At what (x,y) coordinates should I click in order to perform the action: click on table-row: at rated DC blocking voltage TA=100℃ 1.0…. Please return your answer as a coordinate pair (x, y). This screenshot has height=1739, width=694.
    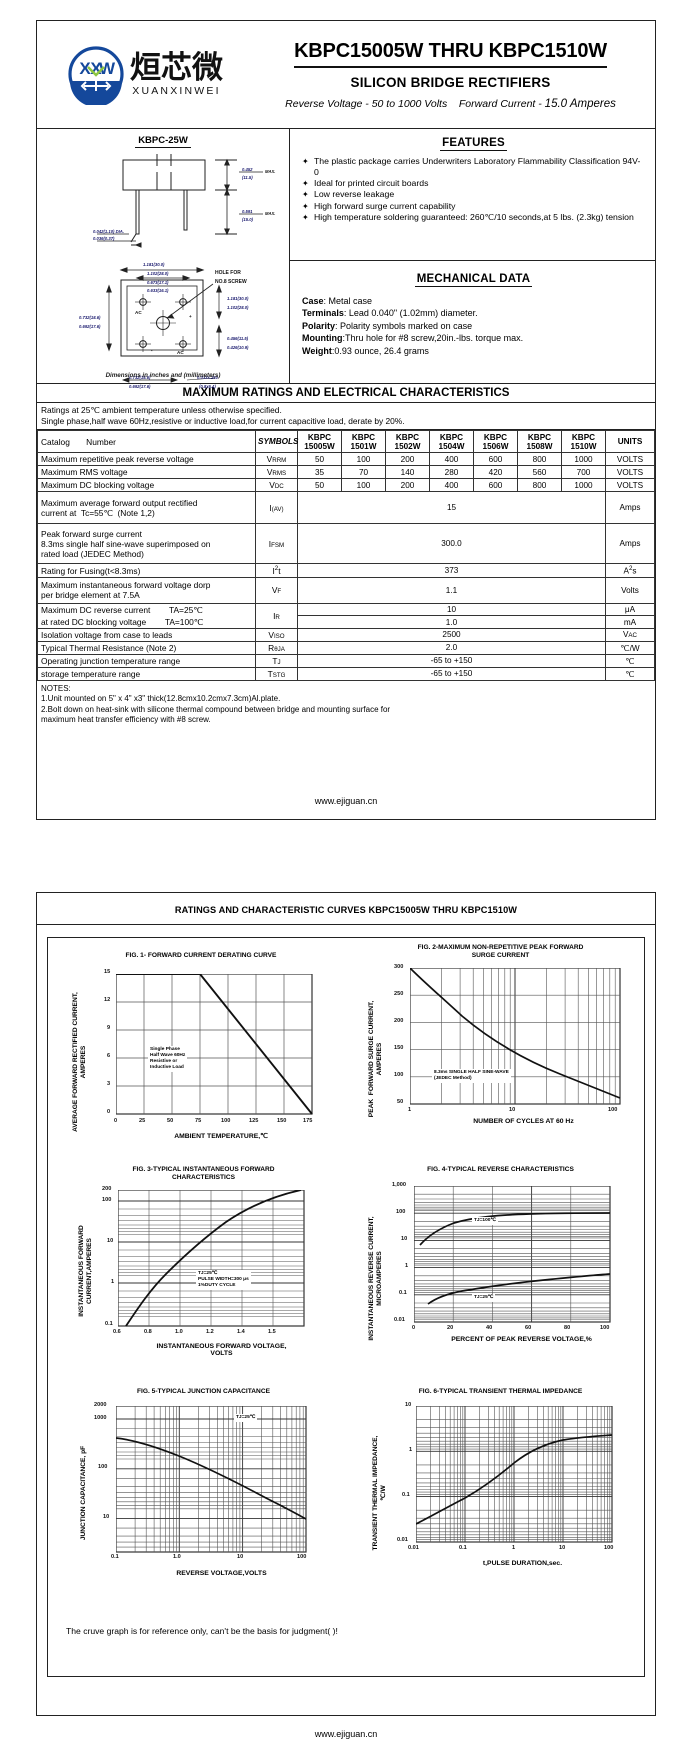
    Looking at the image, I should click on (346, 622).